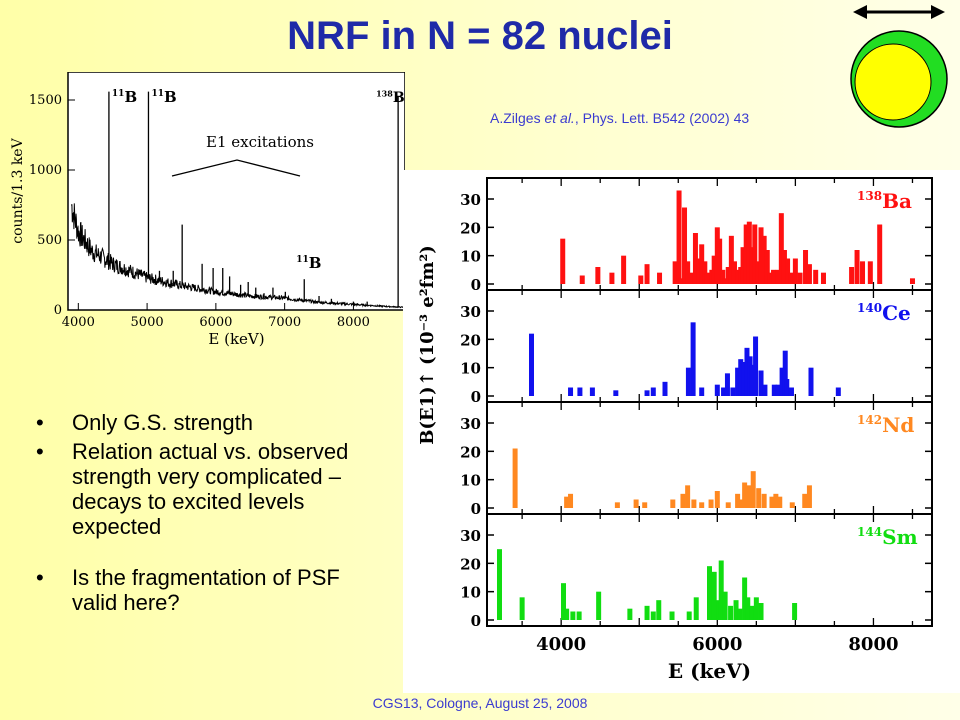  I want to click on bullet-item: Is the fragmentation of PSF valid here?, so click(208, 590).